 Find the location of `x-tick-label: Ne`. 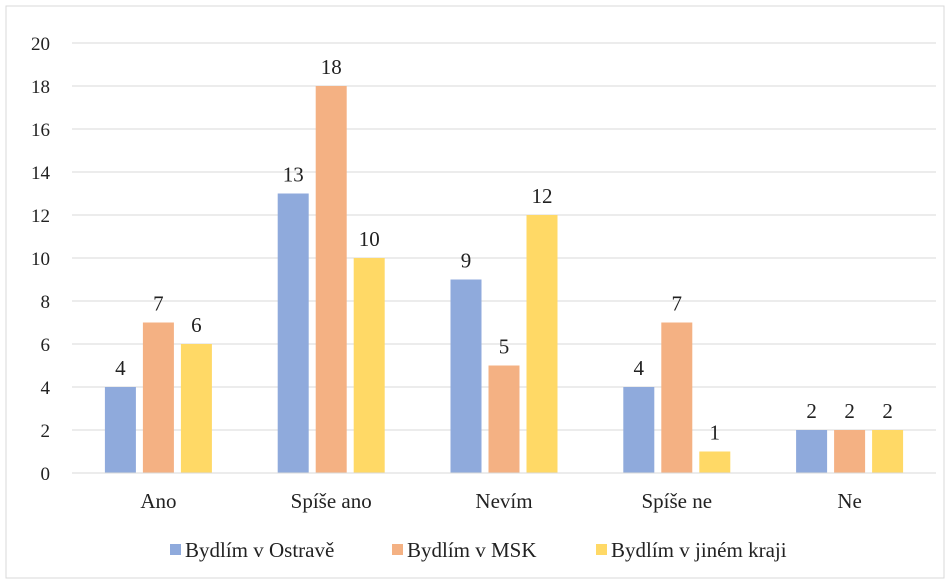

x-tick-label: Ne is located at coordinates (849, 501).